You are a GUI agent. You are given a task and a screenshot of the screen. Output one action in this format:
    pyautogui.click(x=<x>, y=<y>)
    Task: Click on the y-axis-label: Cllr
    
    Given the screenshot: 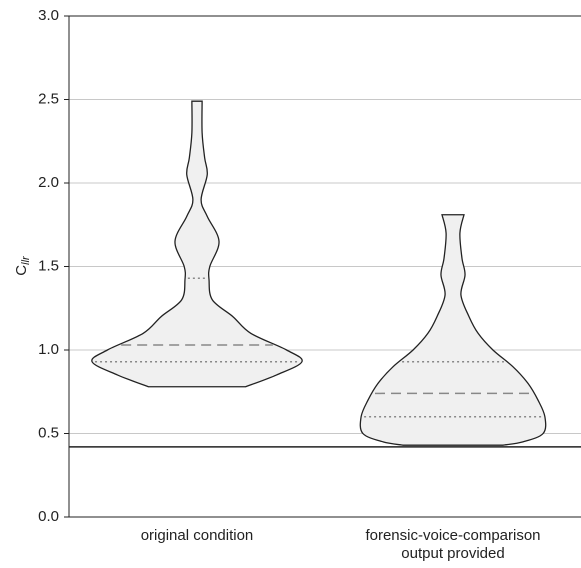 What is the action you would take?
    pyautogui.click(x=22, y=265)
    